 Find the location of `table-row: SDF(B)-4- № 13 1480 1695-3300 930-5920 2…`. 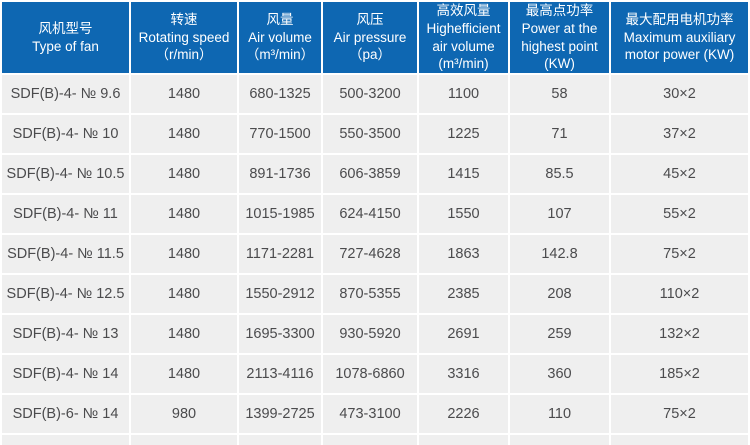

table-row: SDF(B)-4- № 13 1480 1695-3300 930-5920 2… is located at coordinates (375, 334).